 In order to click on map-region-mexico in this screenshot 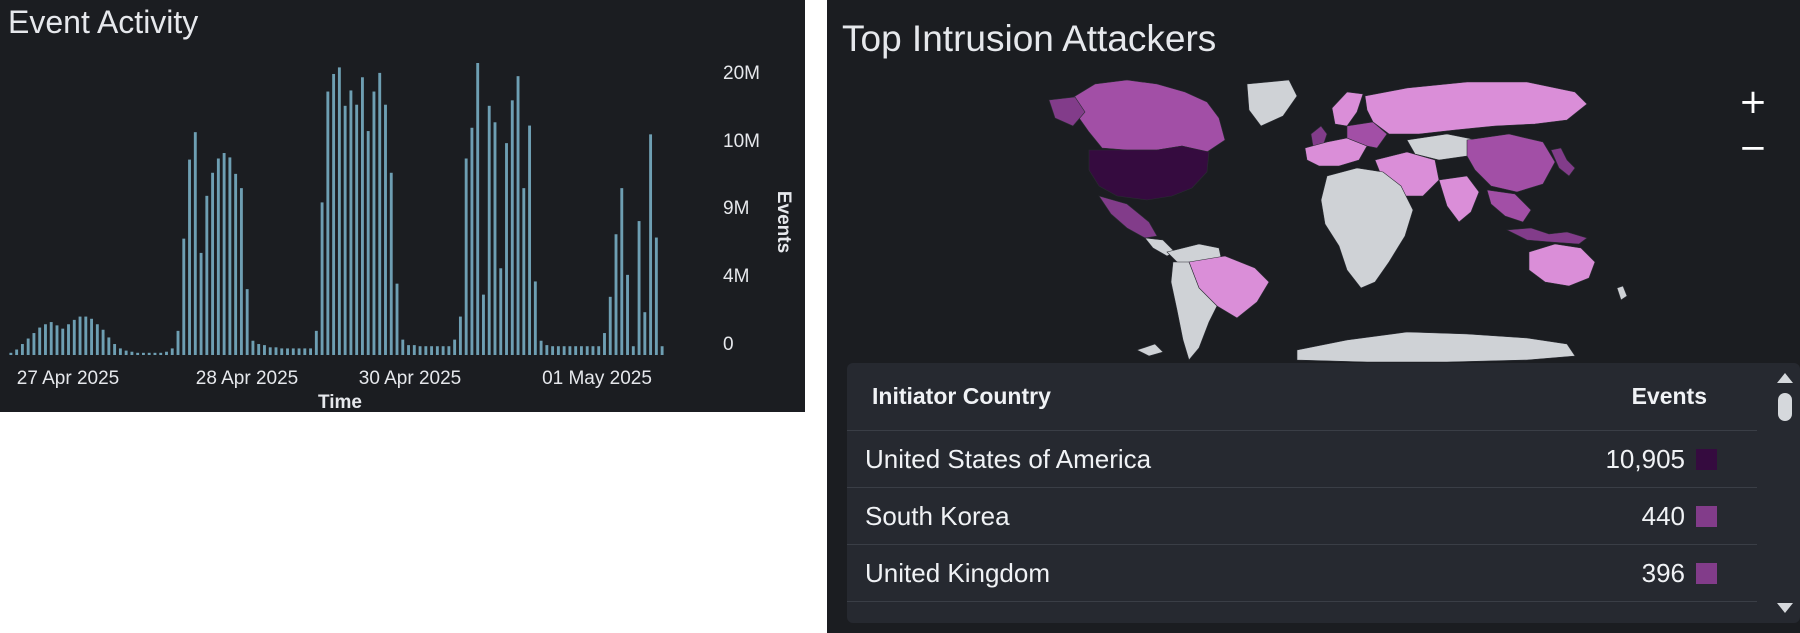, I will do `click(1128, 217)`.